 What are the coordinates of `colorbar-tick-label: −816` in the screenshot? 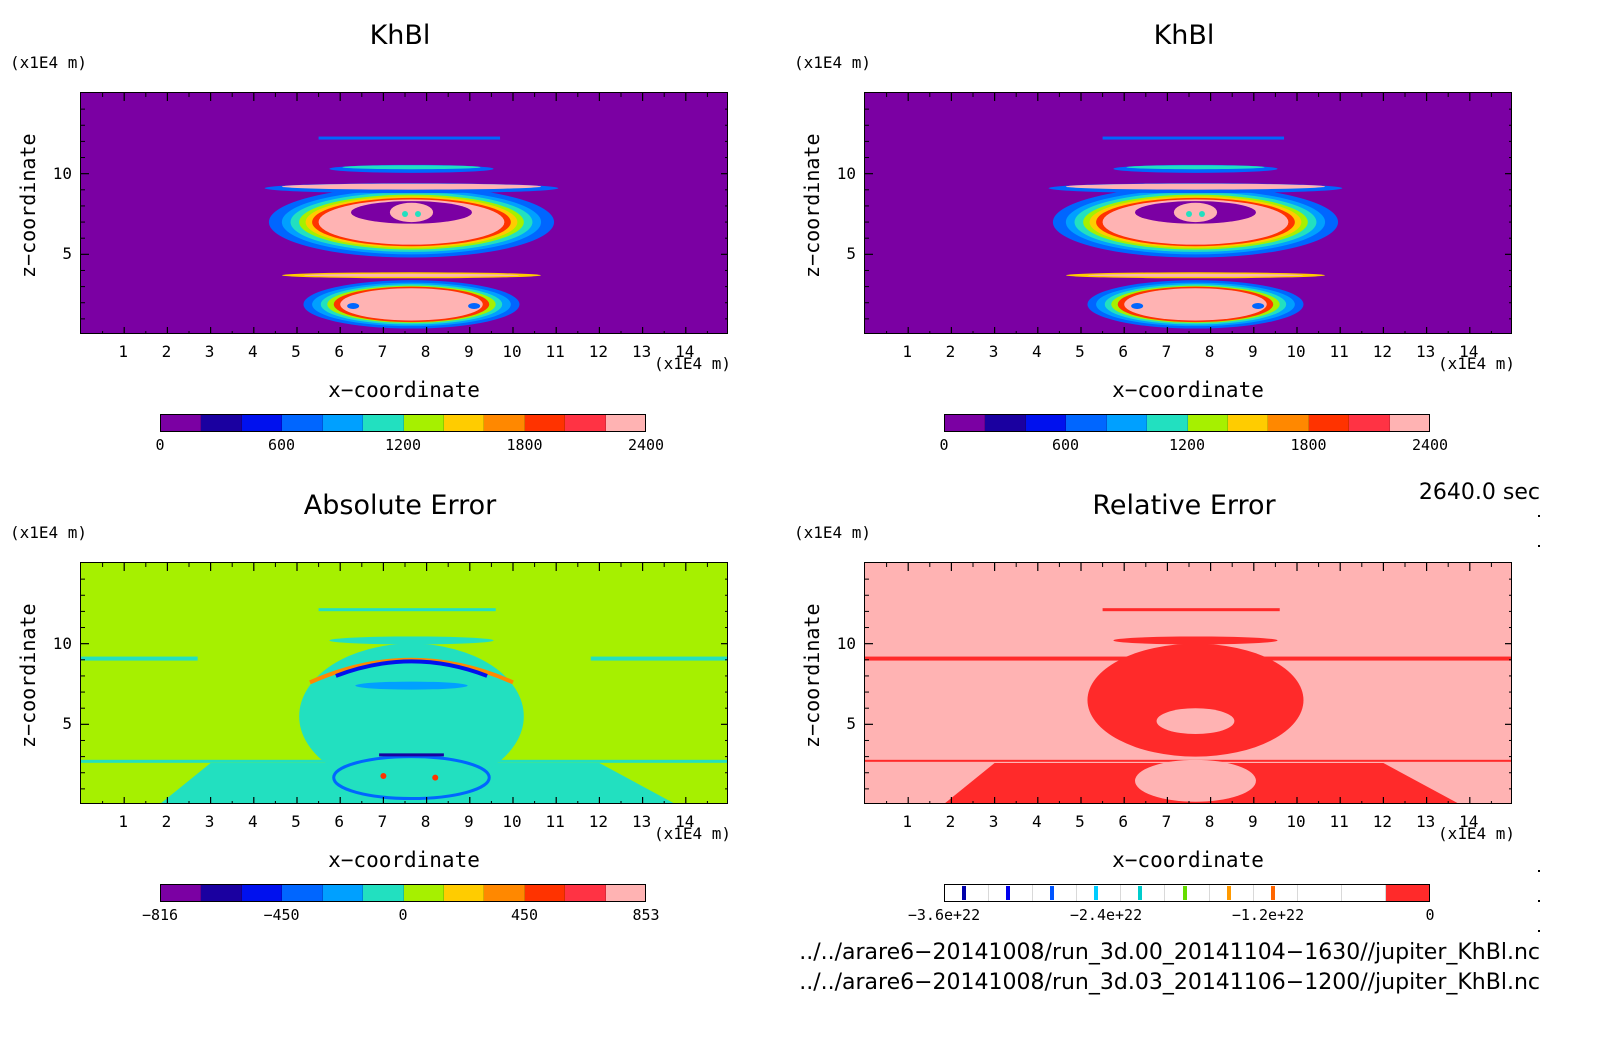 It's located at (160, 915).